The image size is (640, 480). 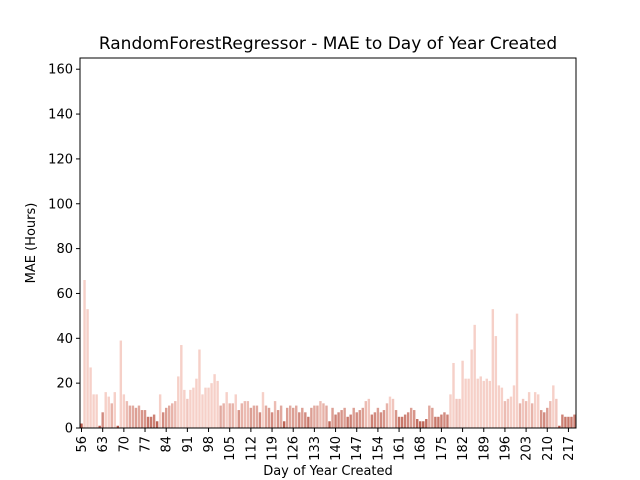 I want to click on y-tick-label: 100, so click(x=60, y=204).